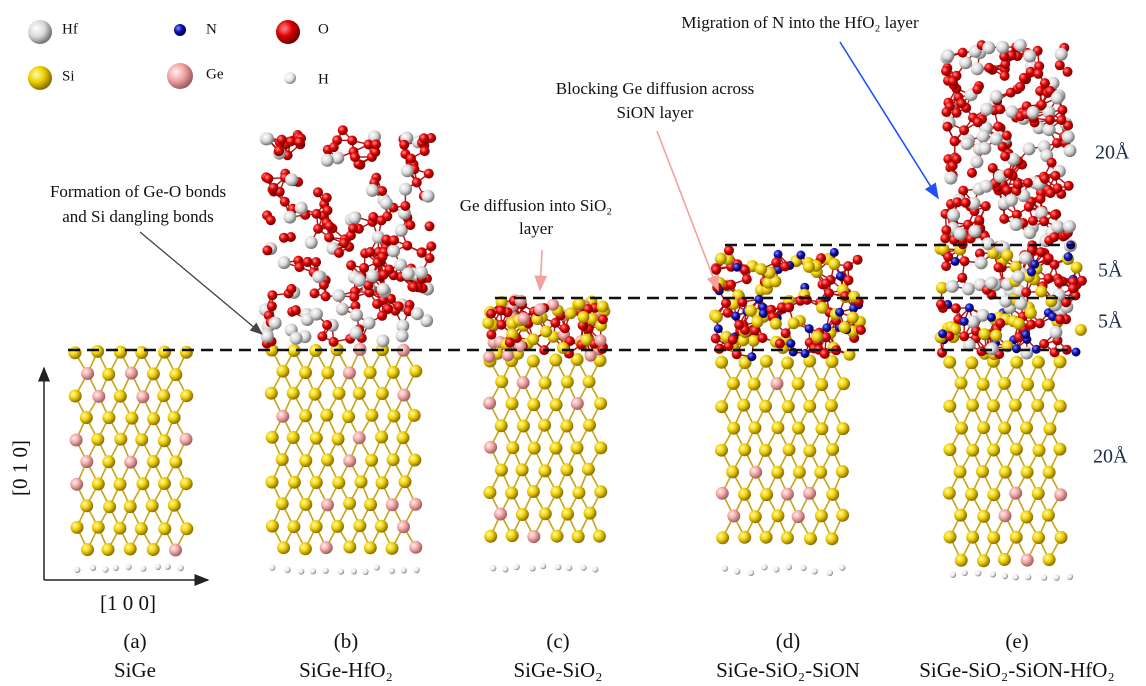 The width and height of the screenshot is (1146, 686). What do you see at coordinates (1110, 322) in the screenshot?
I see `thickness-label: 5Å` at bounding box center [1110, 322].